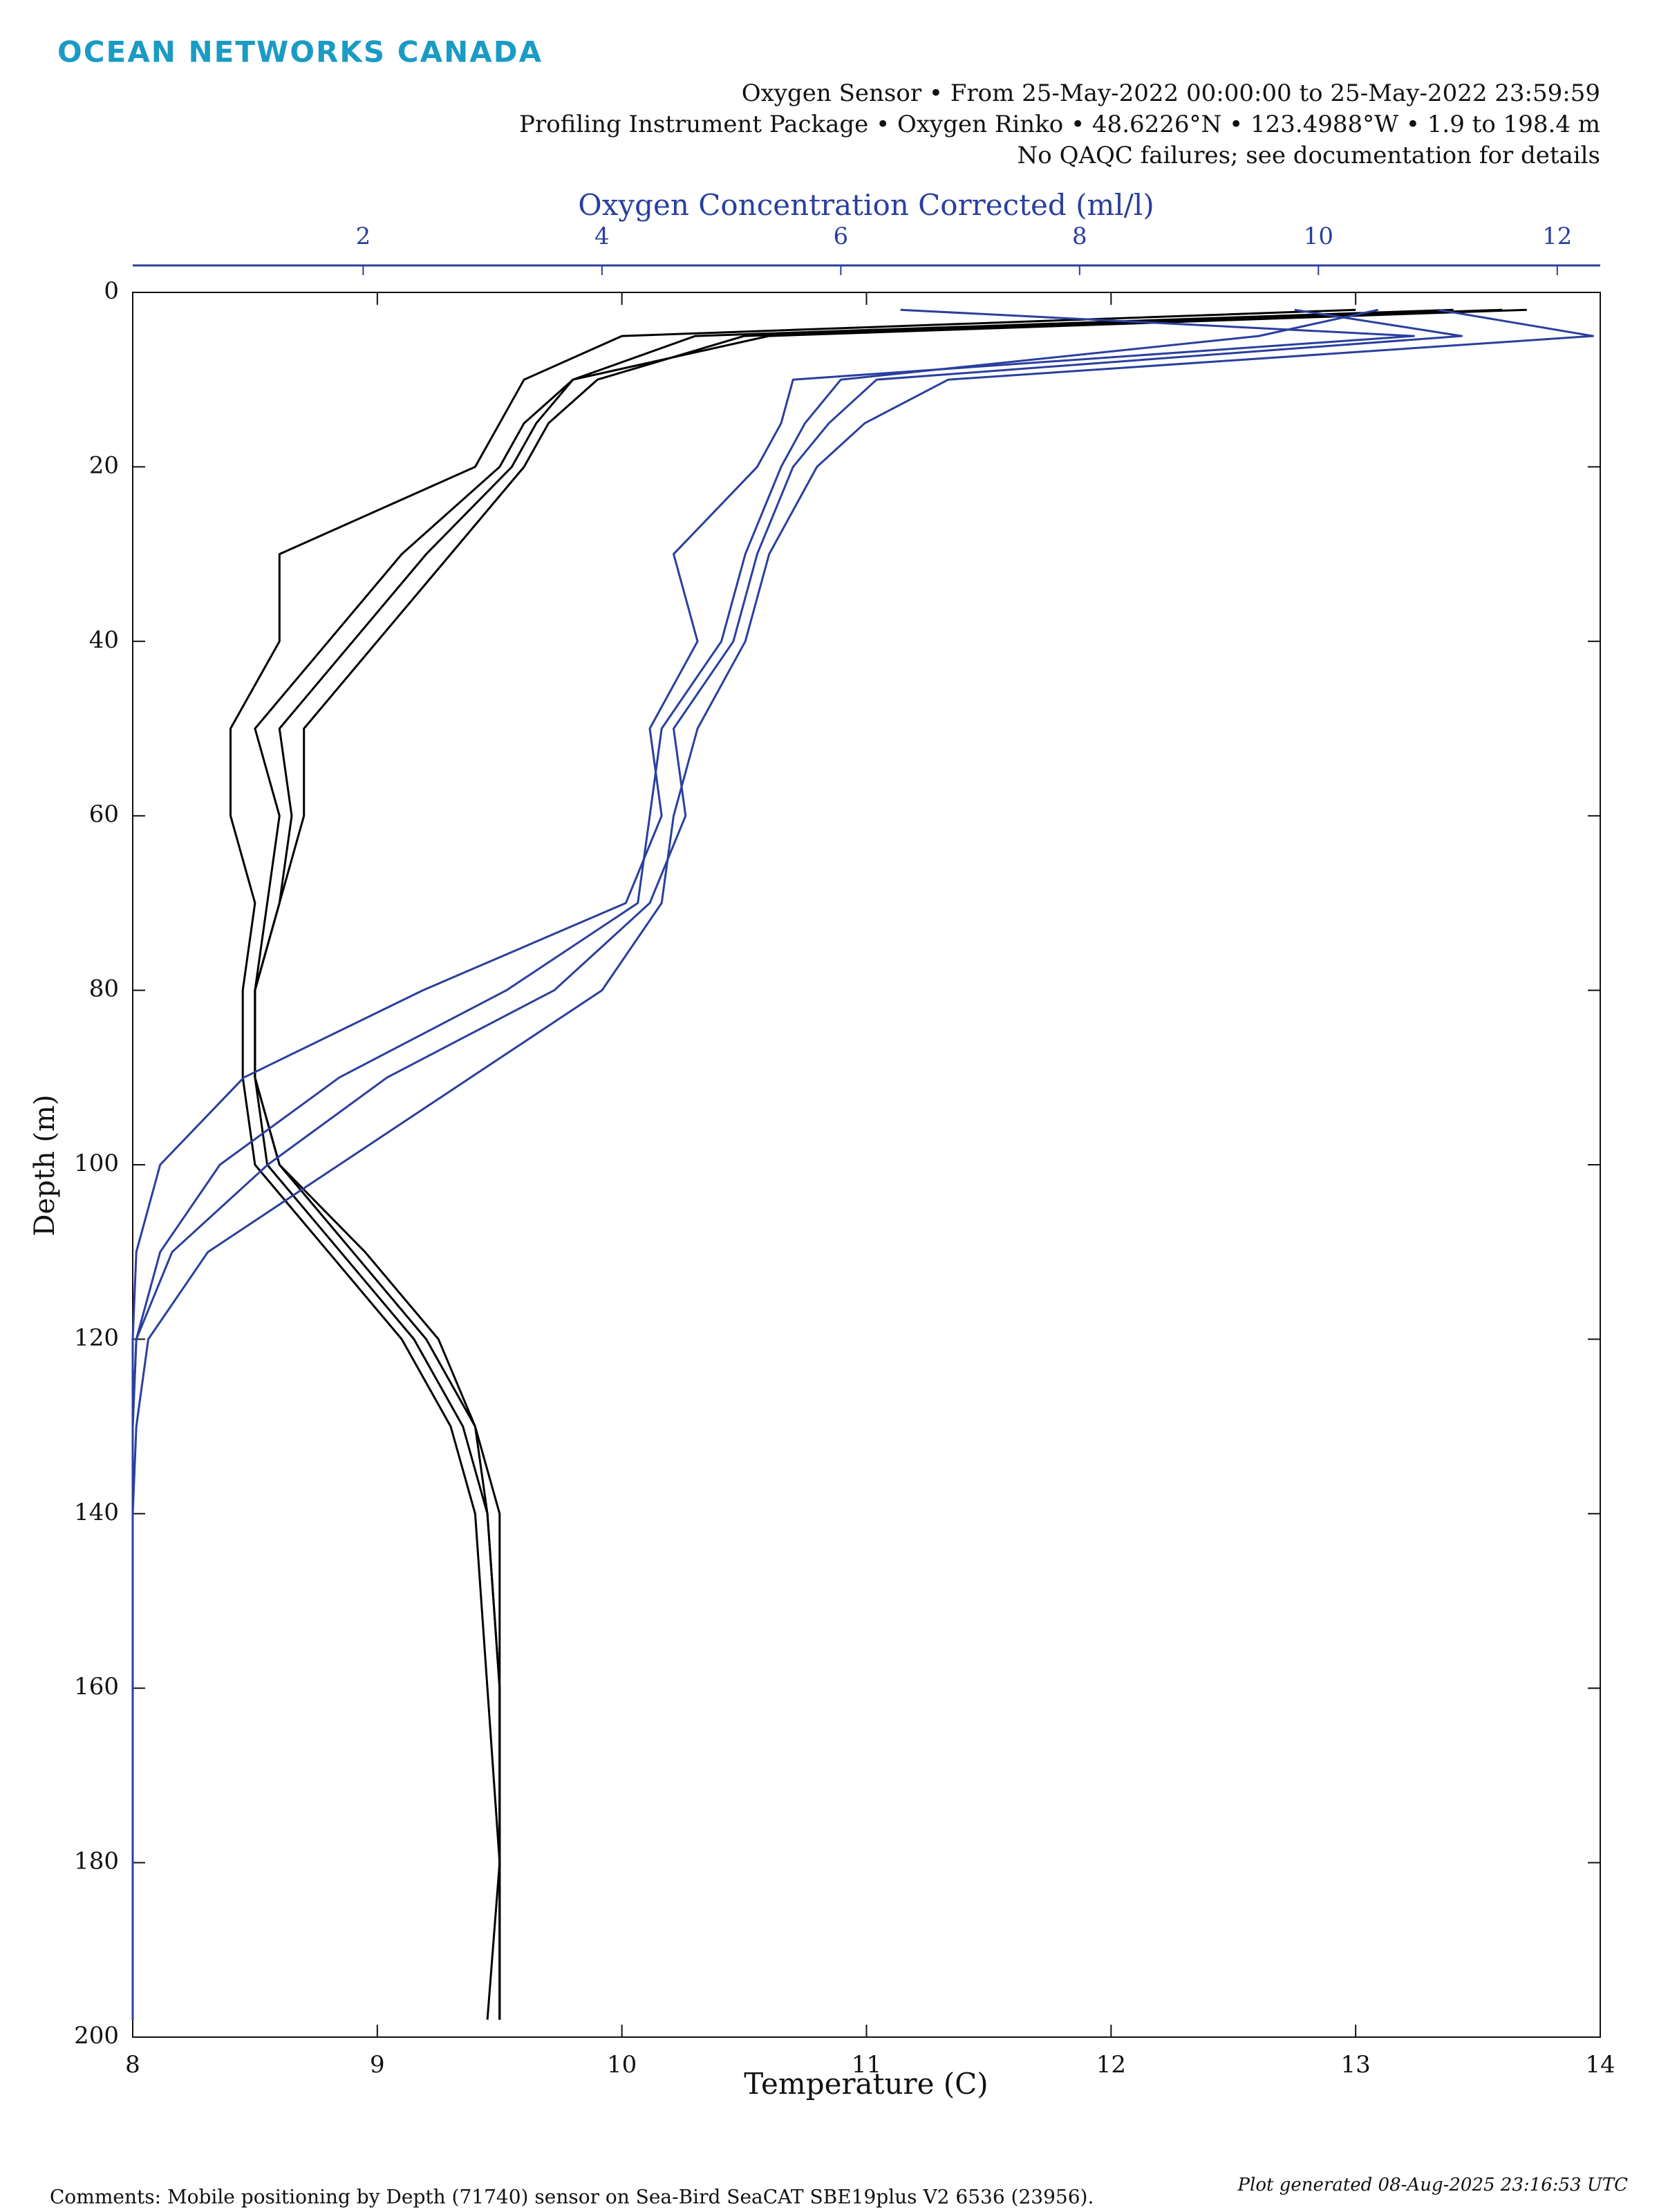  What do you see at coordinates (132, 2065) in the screenshot?
I see `x-tick-label: 8` at bounding box center [132, 2065].